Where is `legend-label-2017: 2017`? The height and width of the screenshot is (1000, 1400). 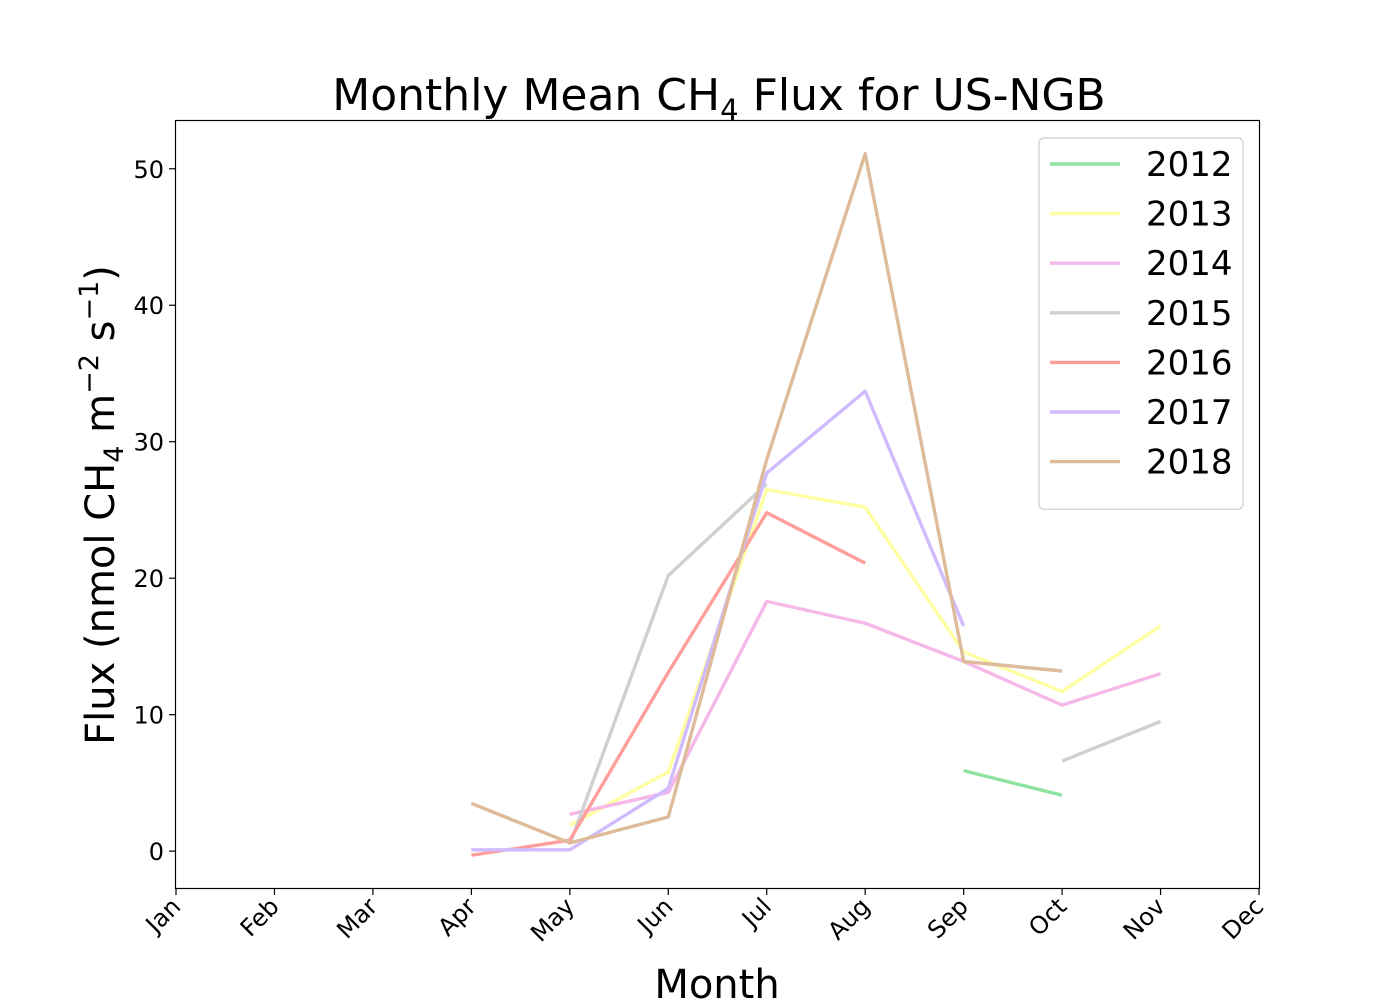 legend-label-2017: 2017 is located at coordinates (1189, 413).